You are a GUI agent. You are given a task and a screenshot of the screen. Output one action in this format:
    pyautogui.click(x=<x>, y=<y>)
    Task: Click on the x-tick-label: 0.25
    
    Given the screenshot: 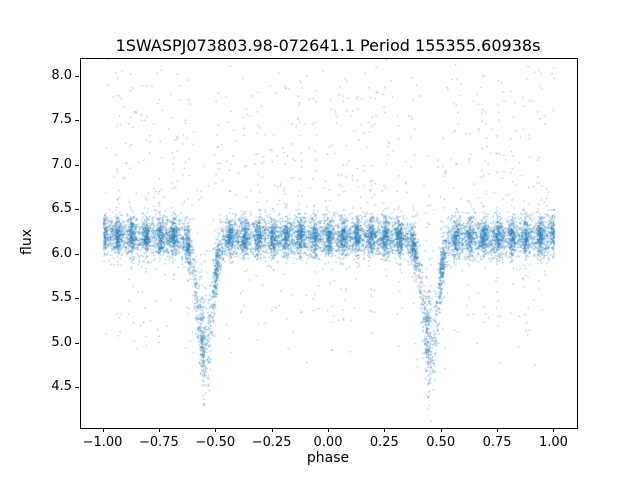 What is the action you would take?
    pyautogui.click(x=384, y=442)
    